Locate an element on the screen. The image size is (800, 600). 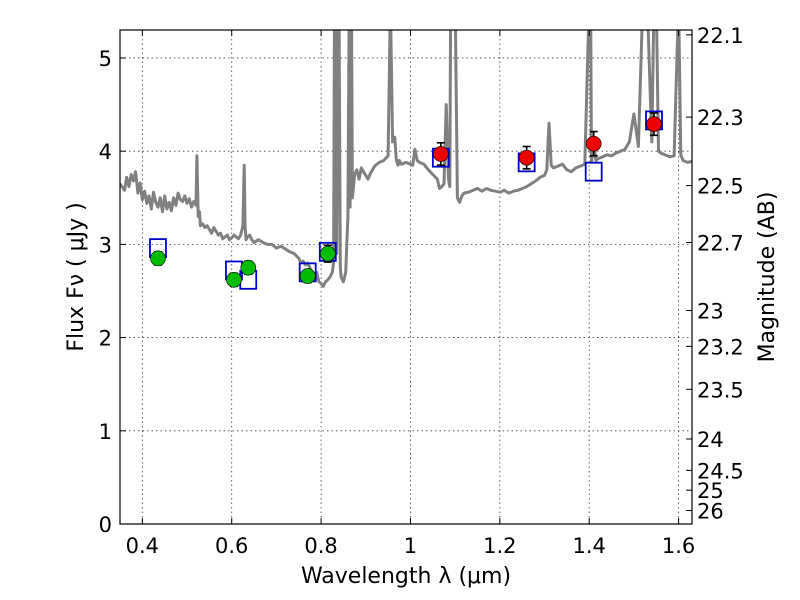
y-tick-label: 4 is located at coordinates (105, 152).